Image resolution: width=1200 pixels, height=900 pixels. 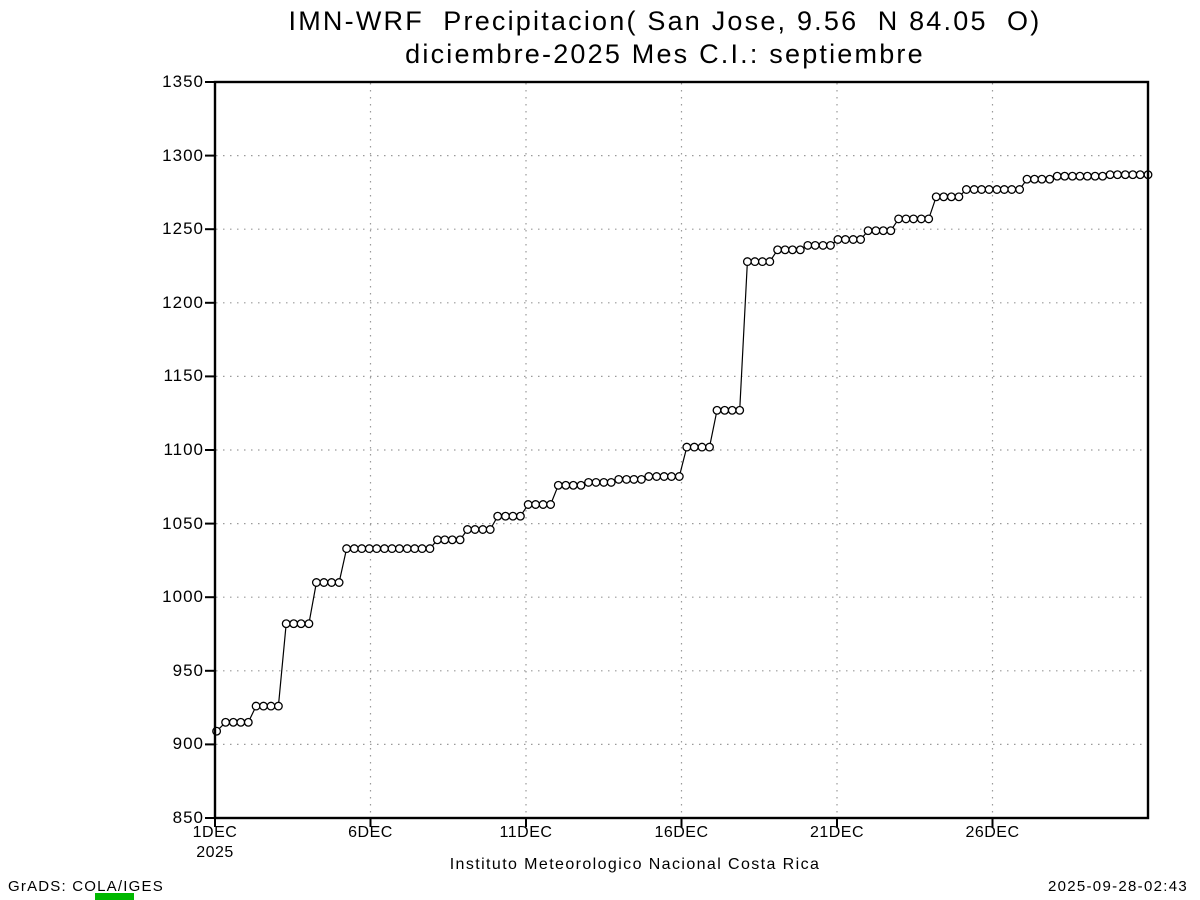 What do you see at coordinates (183, 449) in the screenshot?
I see `y-tick-label: 1100` at bounding box center [183, 449].